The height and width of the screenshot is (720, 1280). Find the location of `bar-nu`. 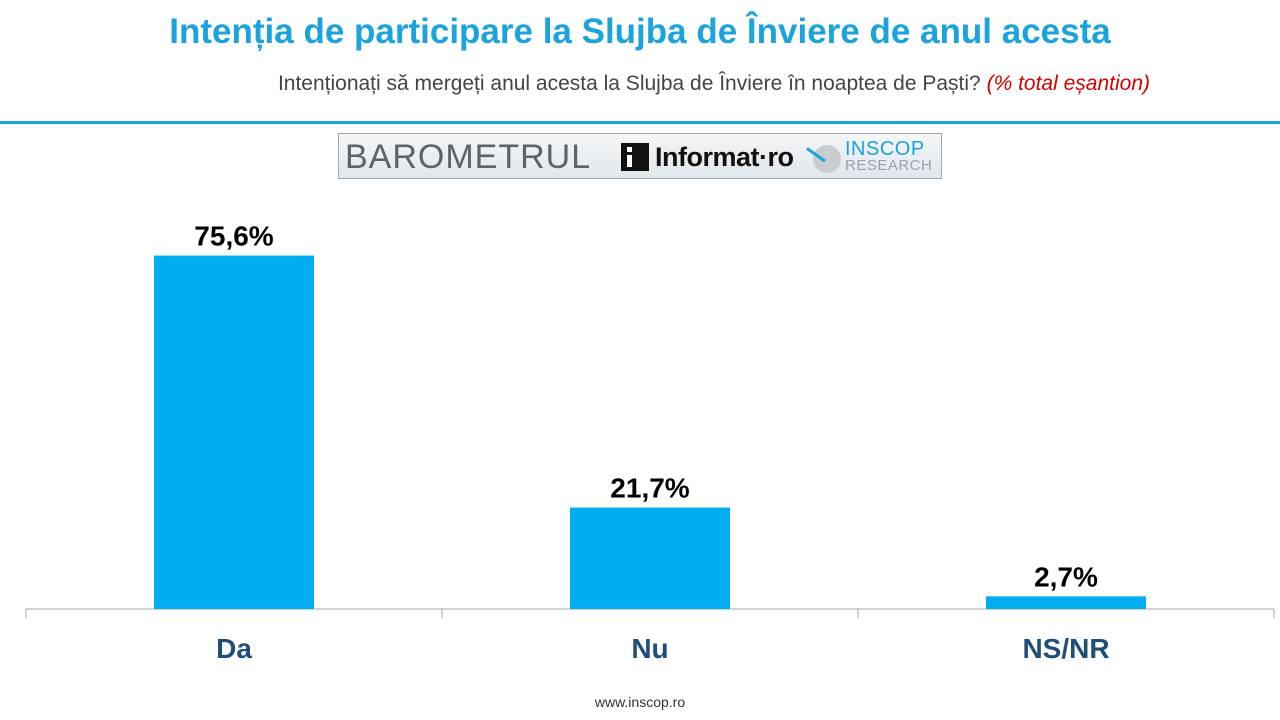

bar-nu is located at coordinates (650, 558).